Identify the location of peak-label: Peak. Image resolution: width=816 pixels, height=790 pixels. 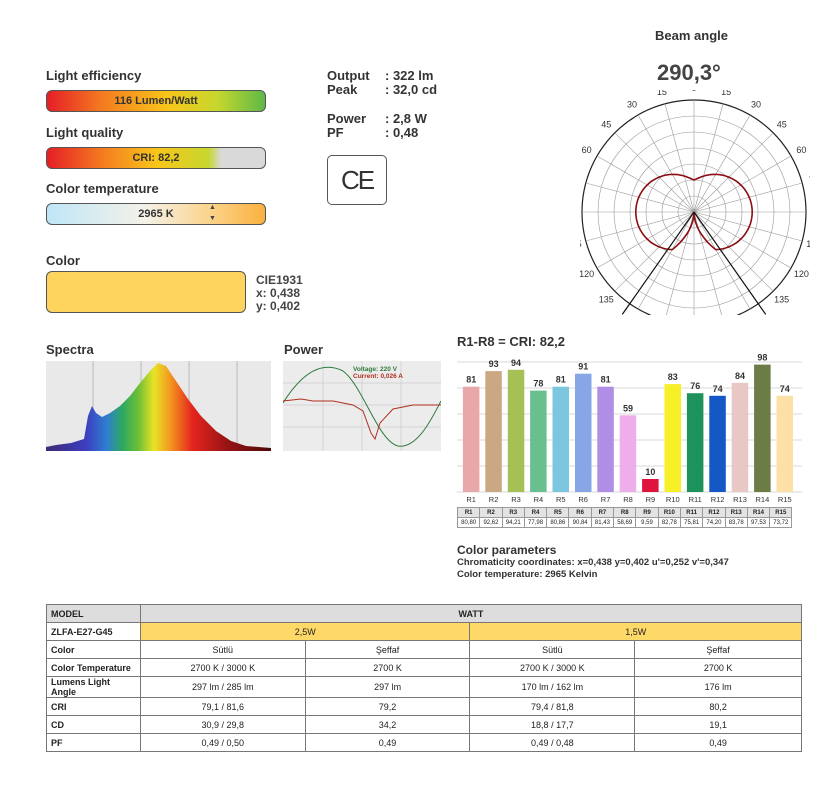
(342, 89).